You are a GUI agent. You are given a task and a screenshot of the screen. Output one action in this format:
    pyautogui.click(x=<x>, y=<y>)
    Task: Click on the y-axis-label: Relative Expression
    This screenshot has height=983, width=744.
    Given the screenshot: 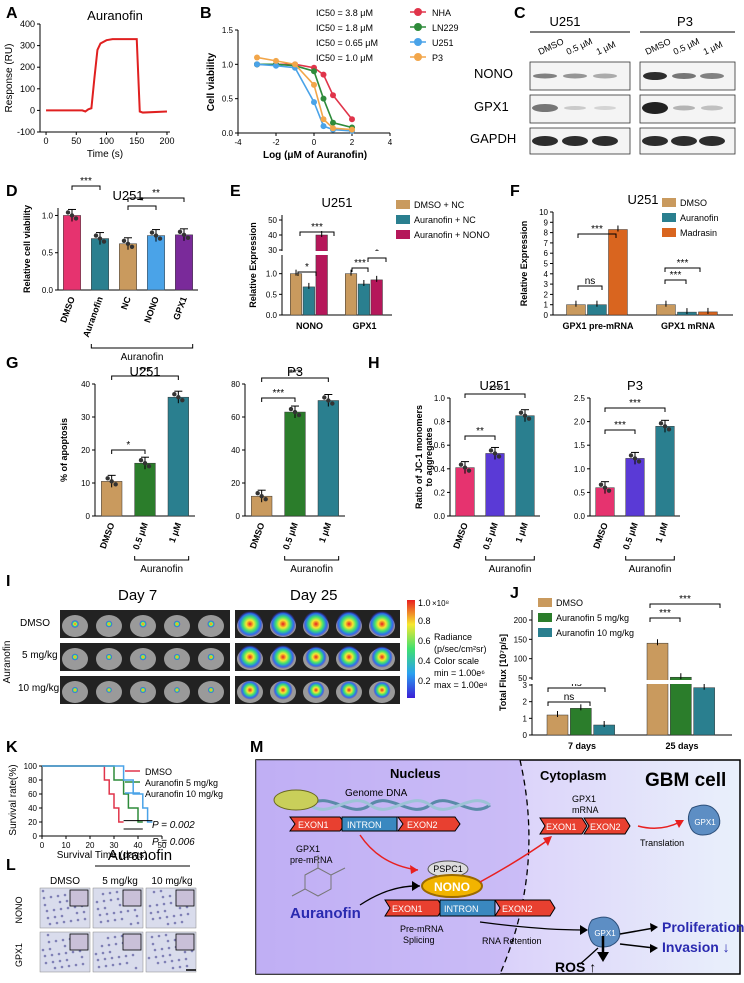 What is the action you would take?
    pyautogui.click(x=253, y=265)
    